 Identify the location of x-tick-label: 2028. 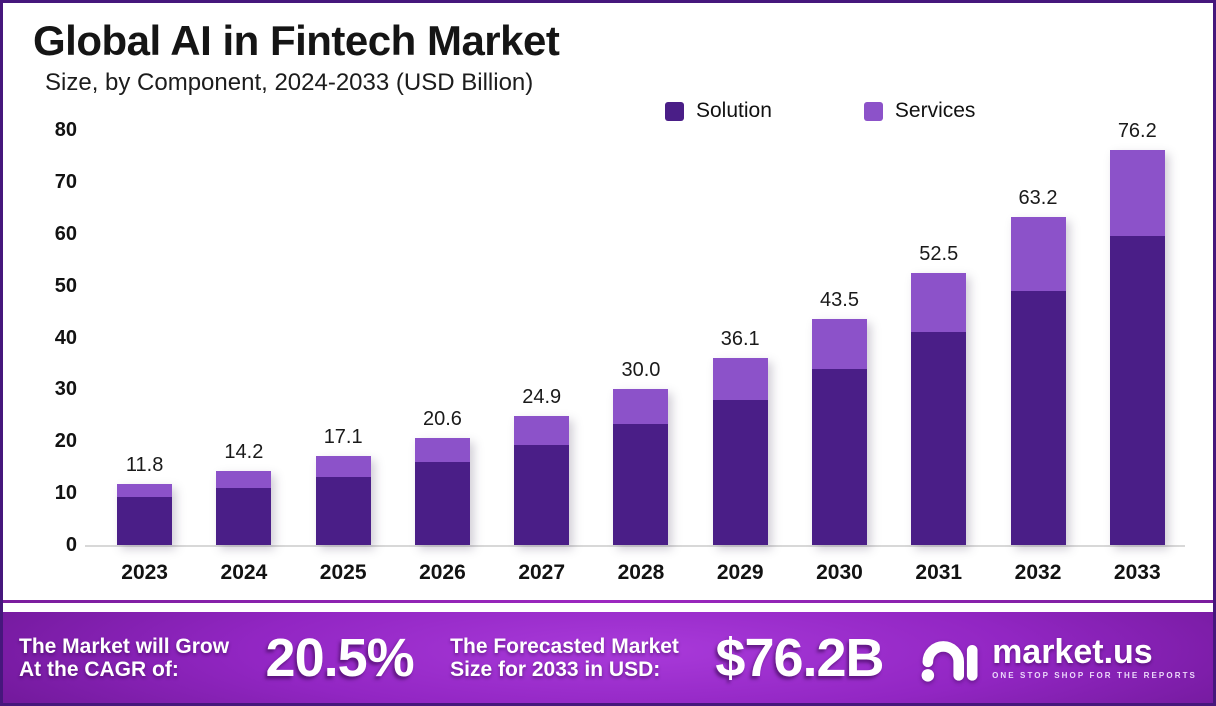
(641, 572).